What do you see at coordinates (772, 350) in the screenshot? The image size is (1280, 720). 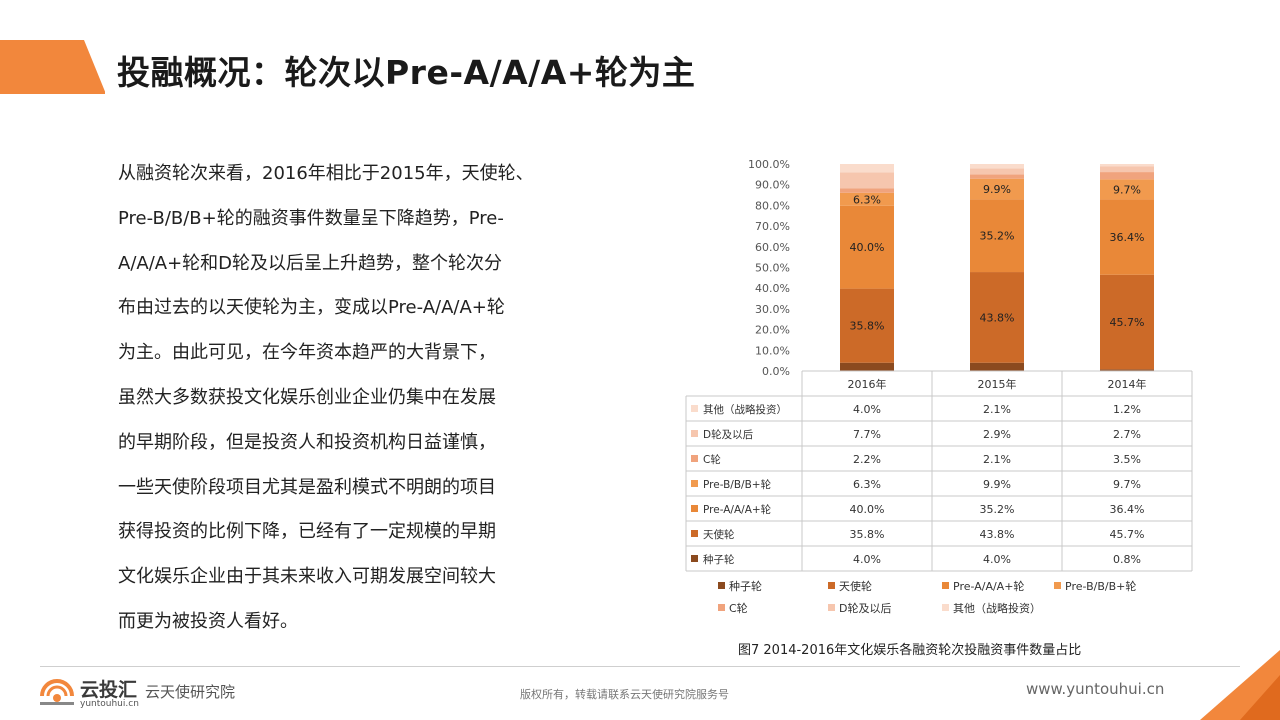 I see `y-tick-label: 10.0%` at bounding box center [772, 350].